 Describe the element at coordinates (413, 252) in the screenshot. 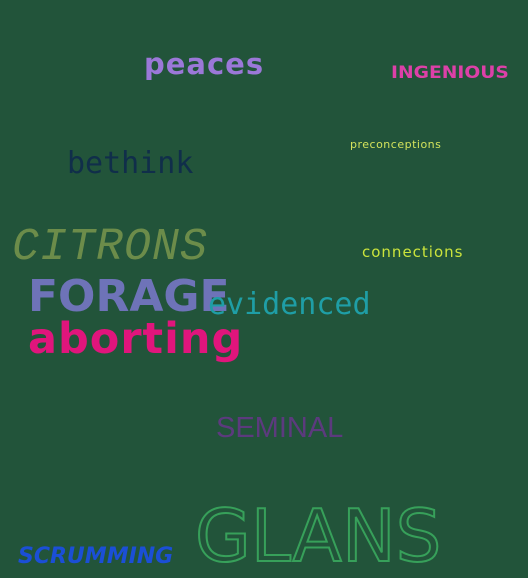

I see `word-connections: connections` at that location.